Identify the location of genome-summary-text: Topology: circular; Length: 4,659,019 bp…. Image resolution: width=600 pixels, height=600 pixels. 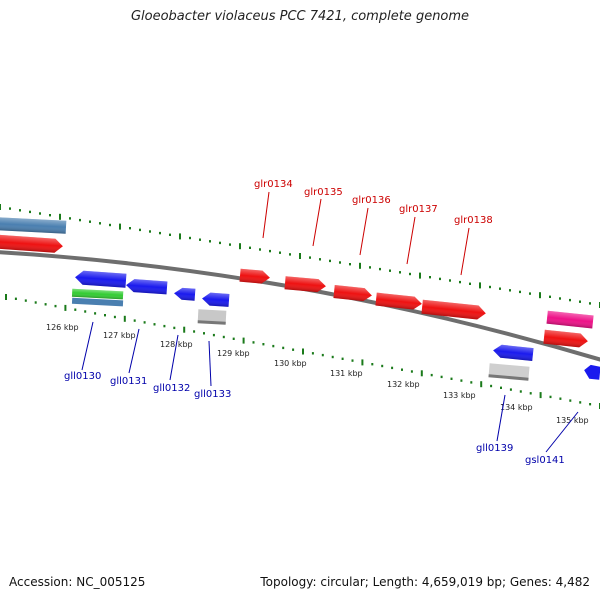
(425, 582).